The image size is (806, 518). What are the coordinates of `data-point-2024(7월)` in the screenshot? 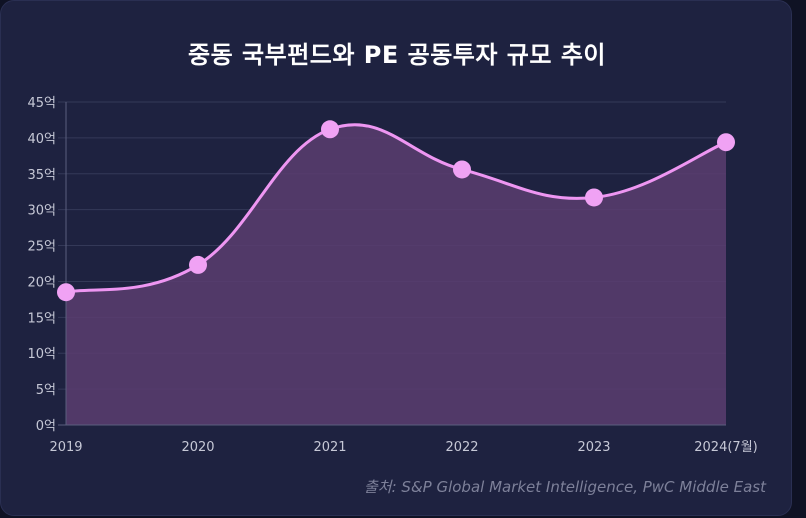 It's located at (726, 142).